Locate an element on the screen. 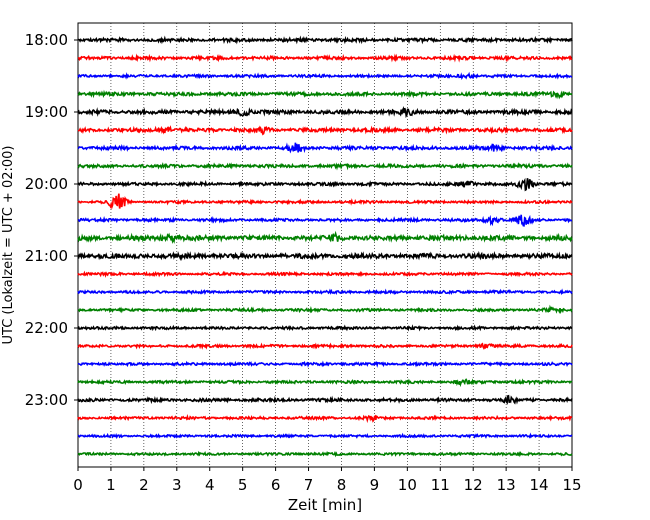 This screenshot has height=520, width=650. y-axis-ticks: 18:00 19:00 20:00 21:00 22:00 23:00 is located at coordinates (51, 220).